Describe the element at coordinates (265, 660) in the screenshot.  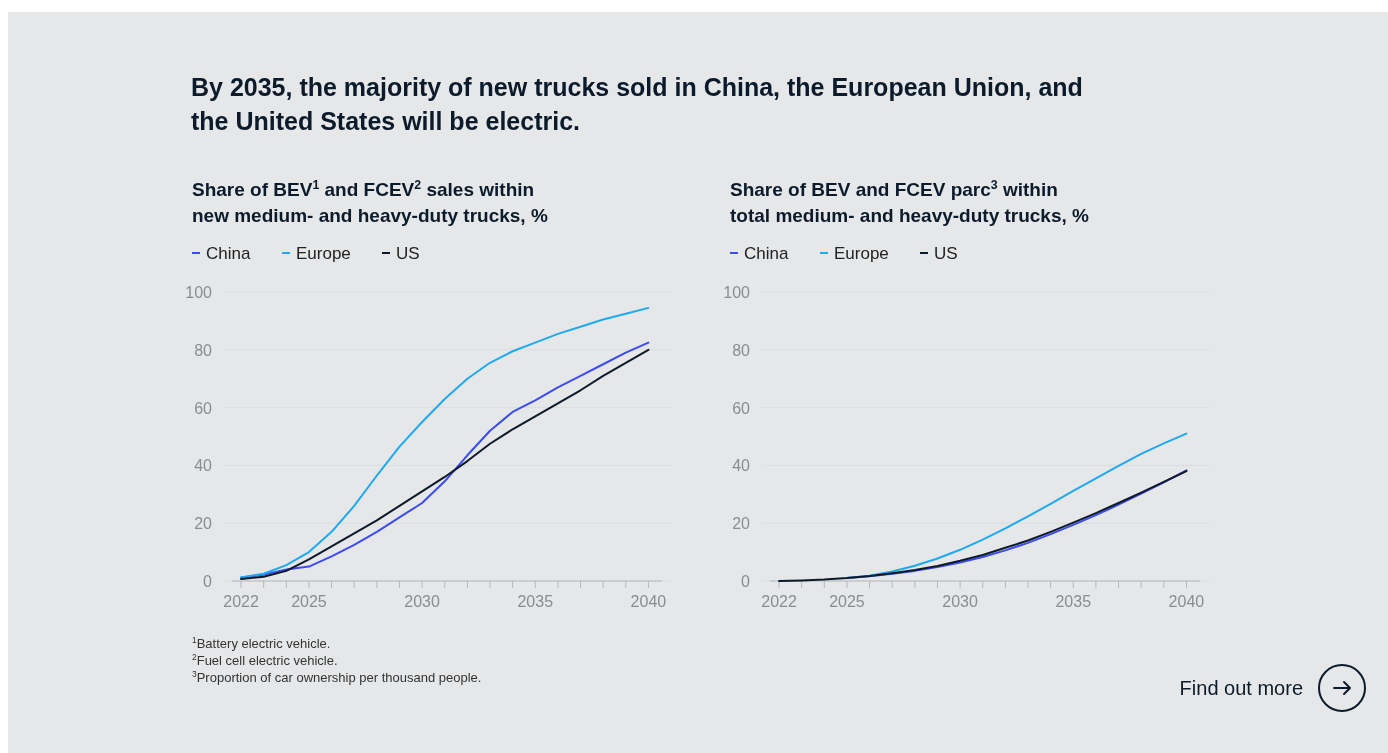
I see `text: $^{2}$Fuel cell electric vehicle.` at that location.